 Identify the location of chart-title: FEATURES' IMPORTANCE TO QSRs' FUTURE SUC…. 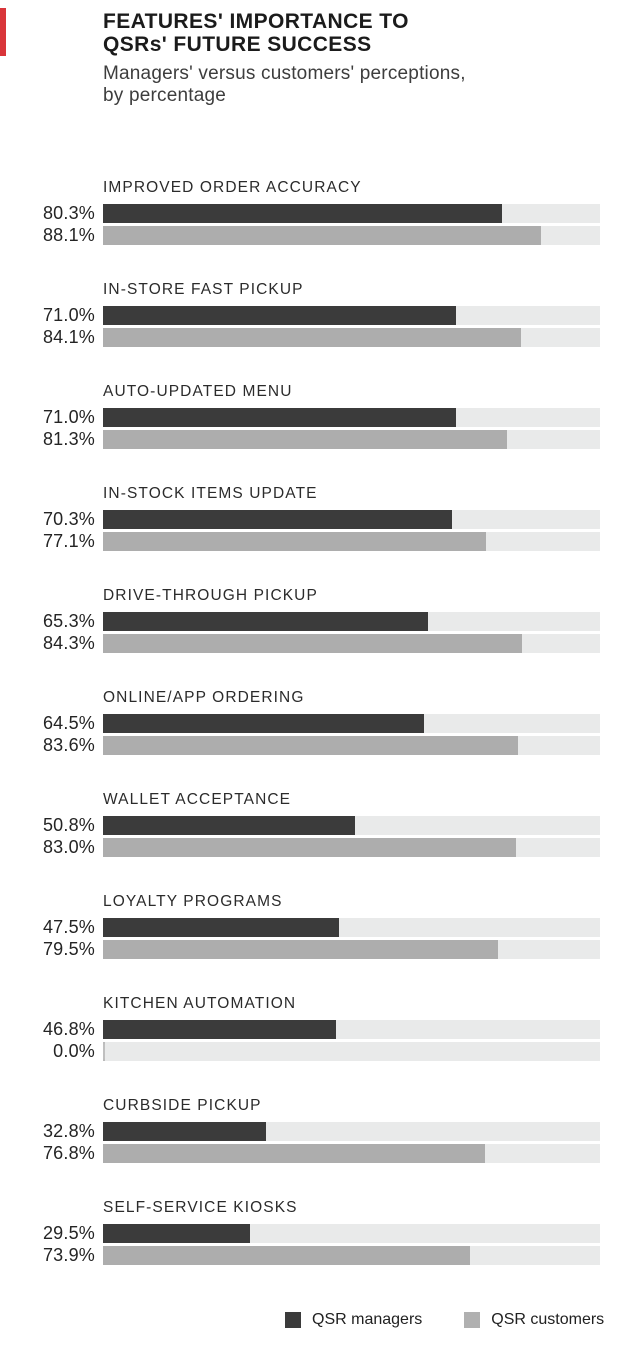
(363, 33).